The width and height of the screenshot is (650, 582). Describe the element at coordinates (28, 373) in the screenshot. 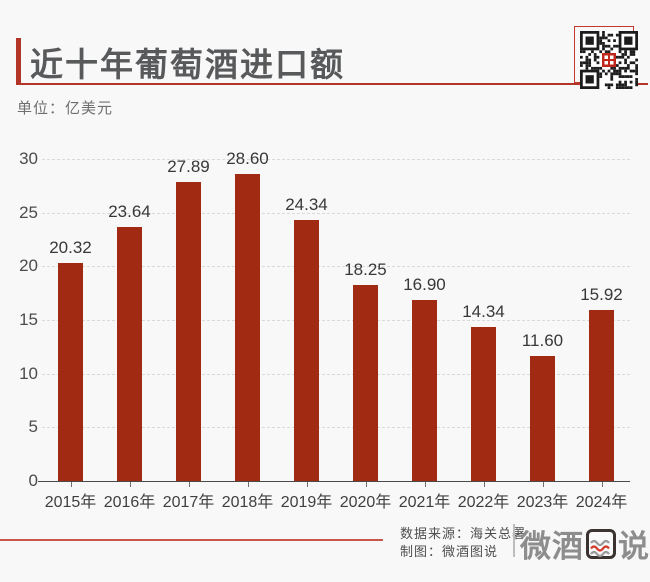

I see `y-tick-label: 10` at that location.